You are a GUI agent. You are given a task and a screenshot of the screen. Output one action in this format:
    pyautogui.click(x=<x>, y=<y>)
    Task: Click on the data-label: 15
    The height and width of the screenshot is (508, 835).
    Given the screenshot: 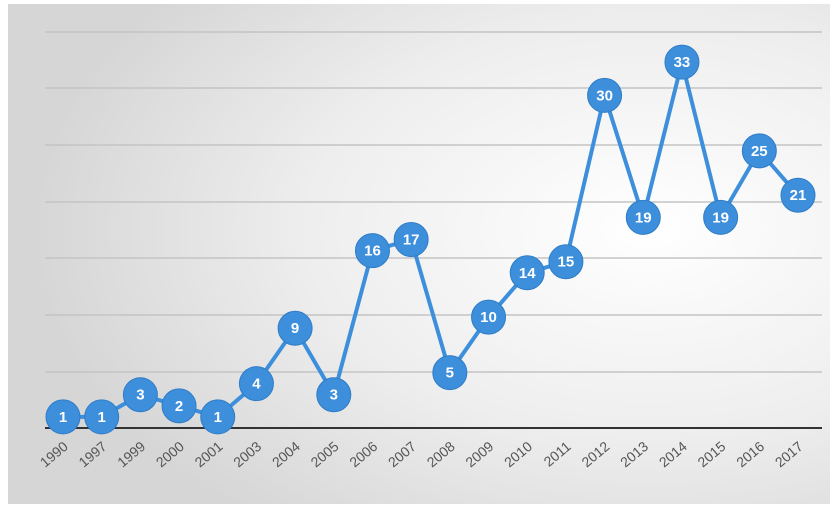 What is the action you would take?
    pyautogui.click(x=566, y=262)
    